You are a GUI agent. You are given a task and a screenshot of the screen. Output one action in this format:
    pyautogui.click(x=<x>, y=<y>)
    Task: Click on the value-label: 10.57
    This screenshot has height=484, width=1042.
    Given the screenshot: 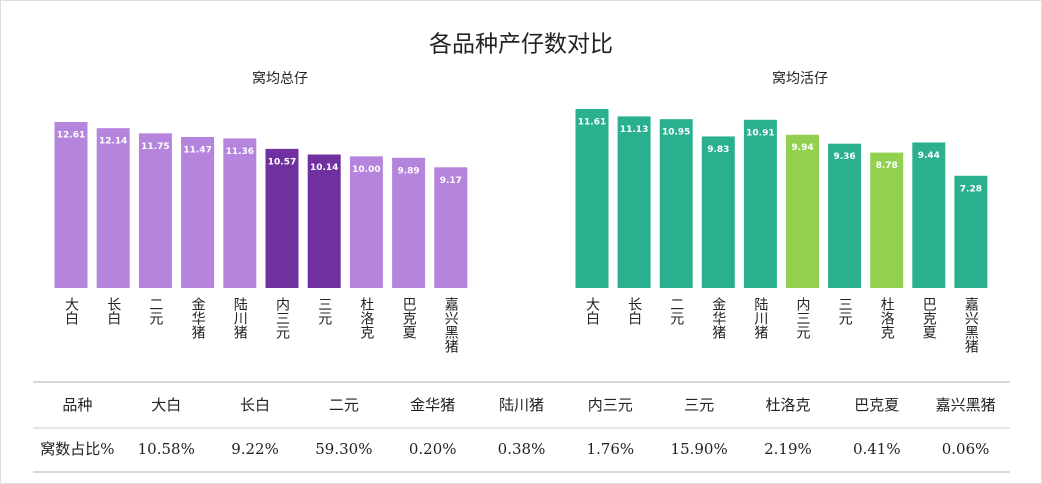 What is the action you would take?
    pyautogui.click(x=282, y=162)
    